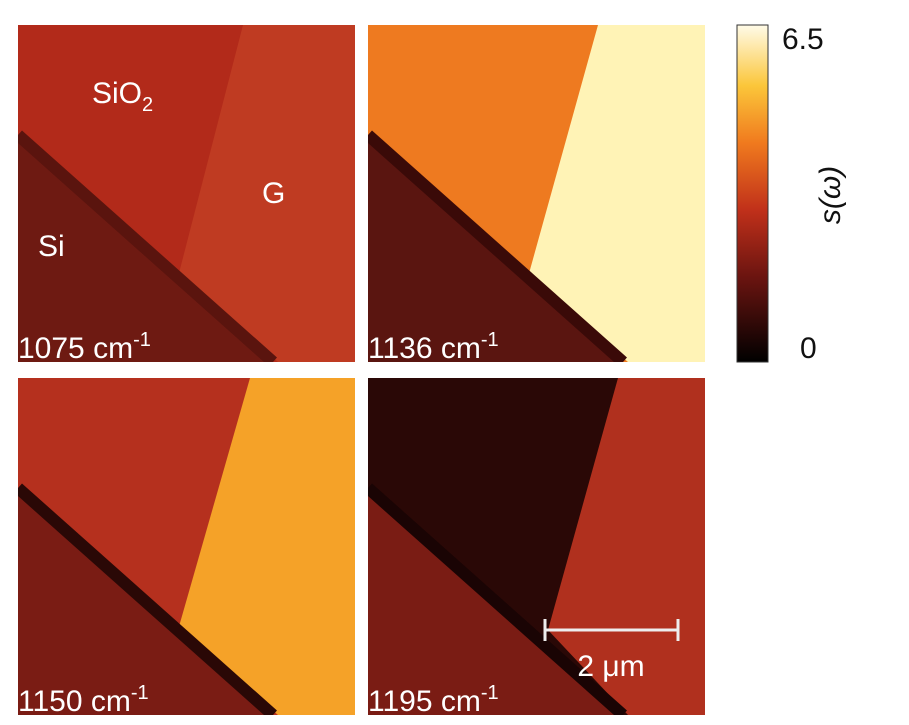  I want to click on panel-label: 1195 cm, so click(424, 701).